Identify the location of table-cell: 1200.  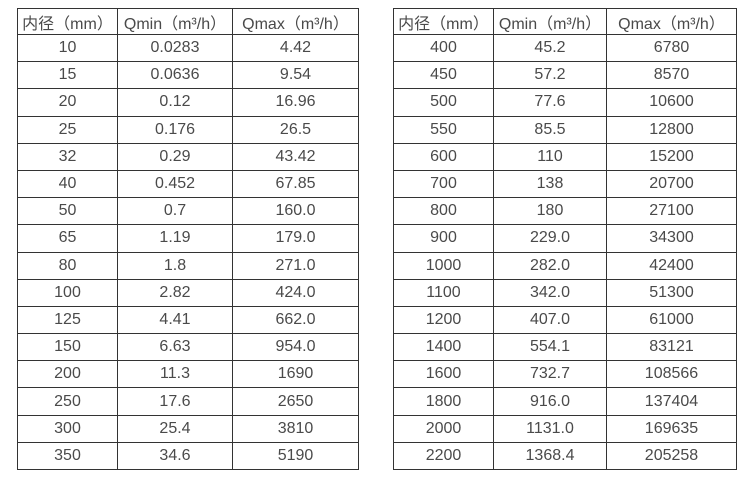
(443, 320).